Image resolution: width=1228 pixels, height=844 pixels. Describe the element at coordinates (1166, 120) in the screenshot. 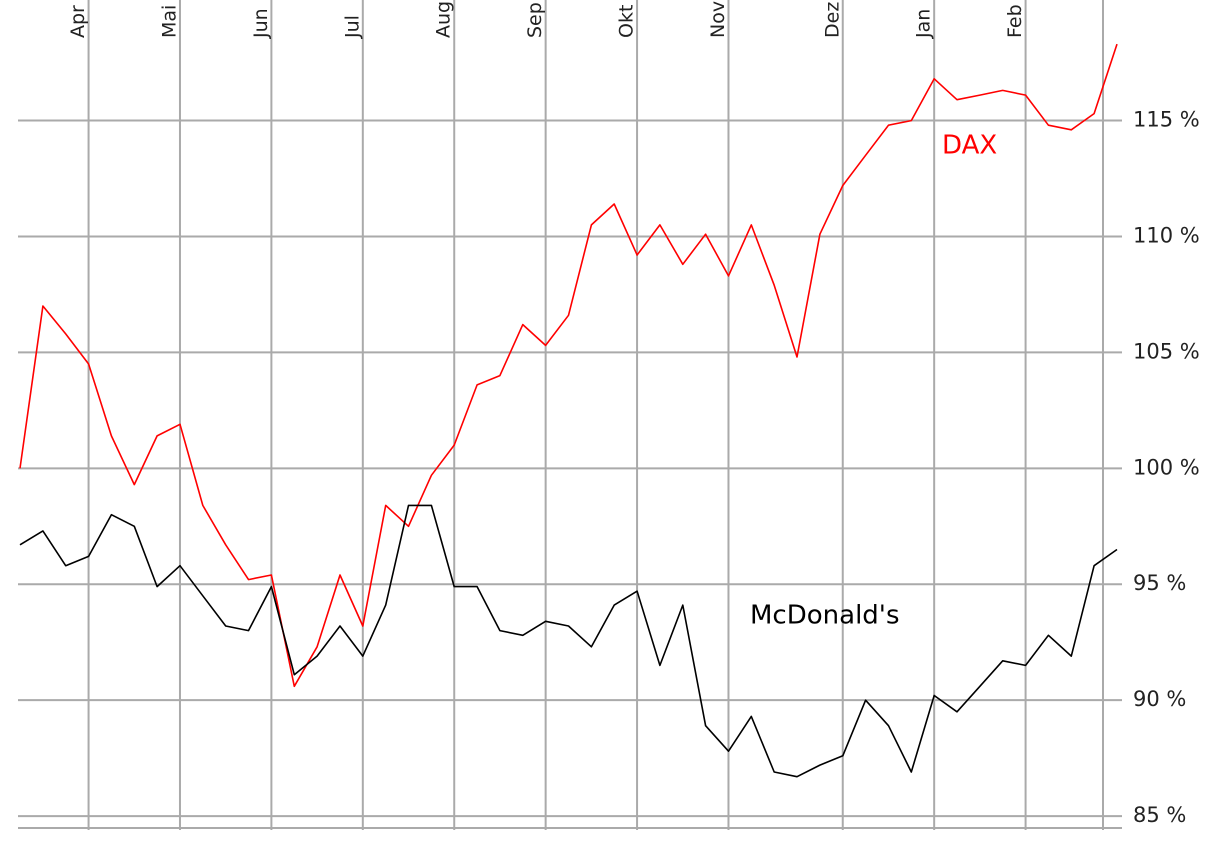

I see `y-tick-label: 115 %` at that location.